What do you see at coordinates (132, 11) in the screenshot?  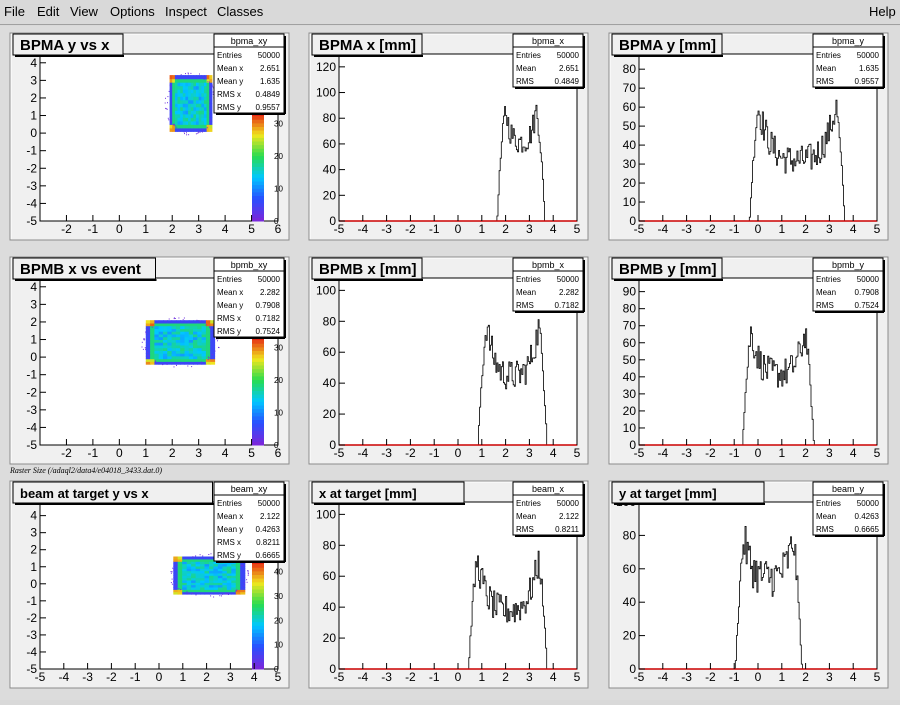 I see `menu-options: Options` at bounding box center [132, 11].